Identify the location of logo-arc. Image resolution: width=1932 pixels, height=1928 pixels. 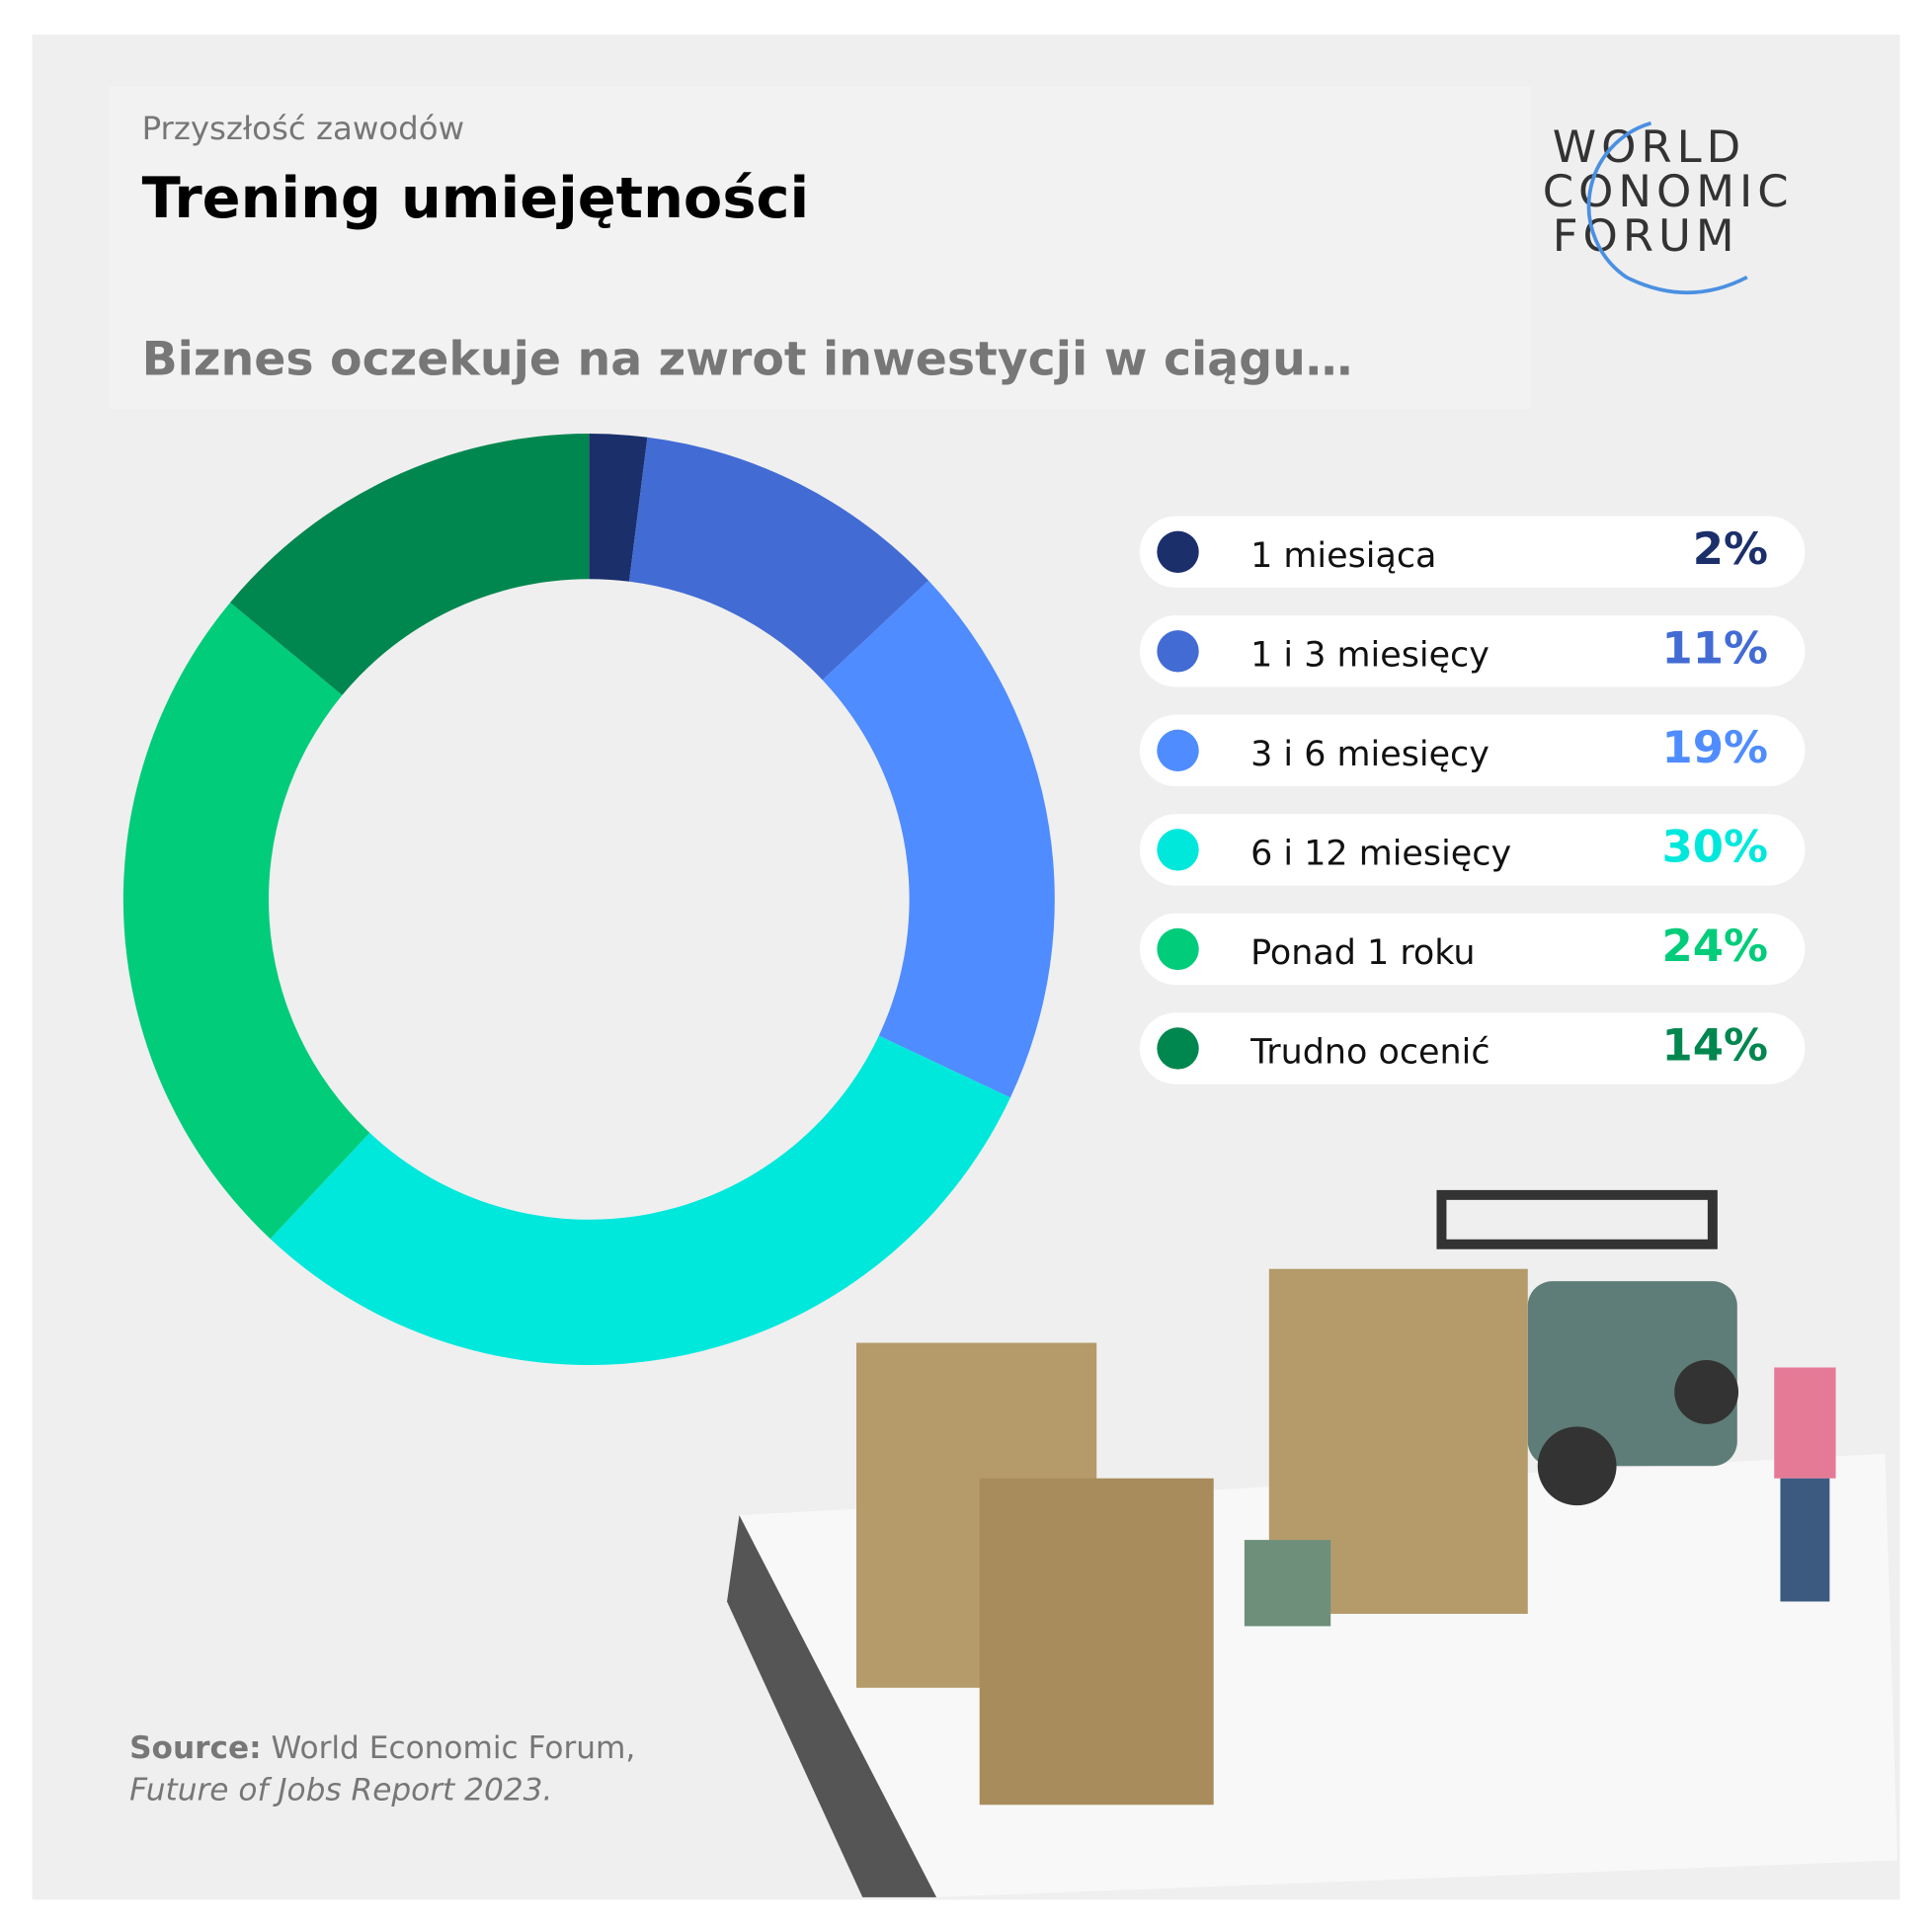
(1667, 207).